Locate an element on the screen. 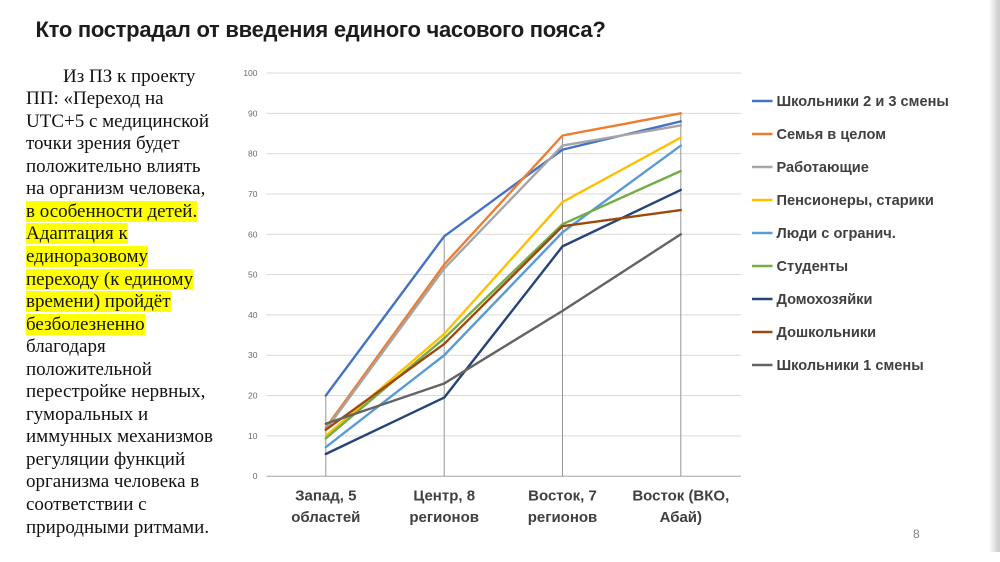 The width and height of the screenshot is (1000, 562). svg-text: Запад, 5 is located at coordinates (325, 496).